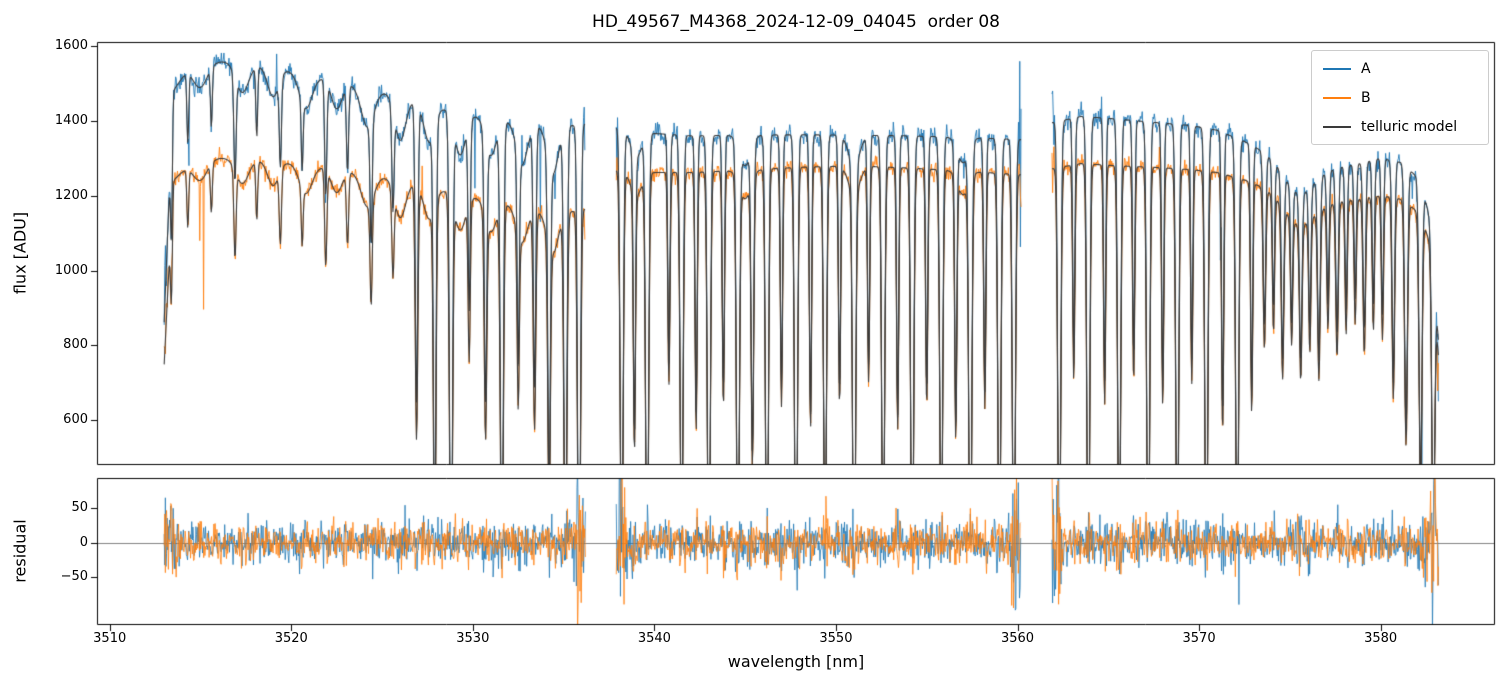 The width and height of the screenshot is (1510, 696). I want to click on x-tick-label: 3510, so click(110, 638).